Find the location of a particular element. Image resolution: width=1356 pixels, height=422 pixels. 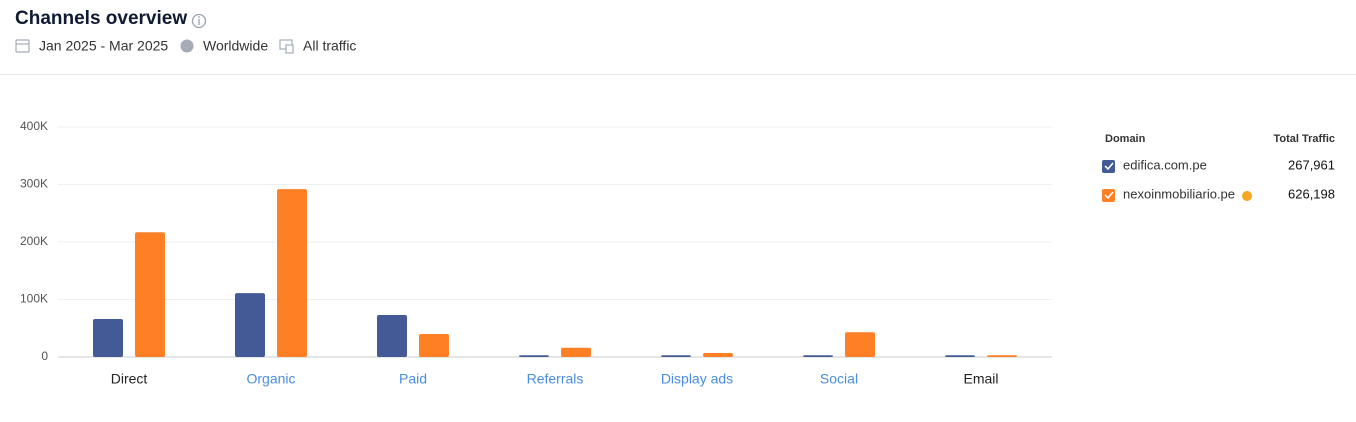

legend-domain: nexoinmobiliario.pe is located at coordinates (1179, 193).